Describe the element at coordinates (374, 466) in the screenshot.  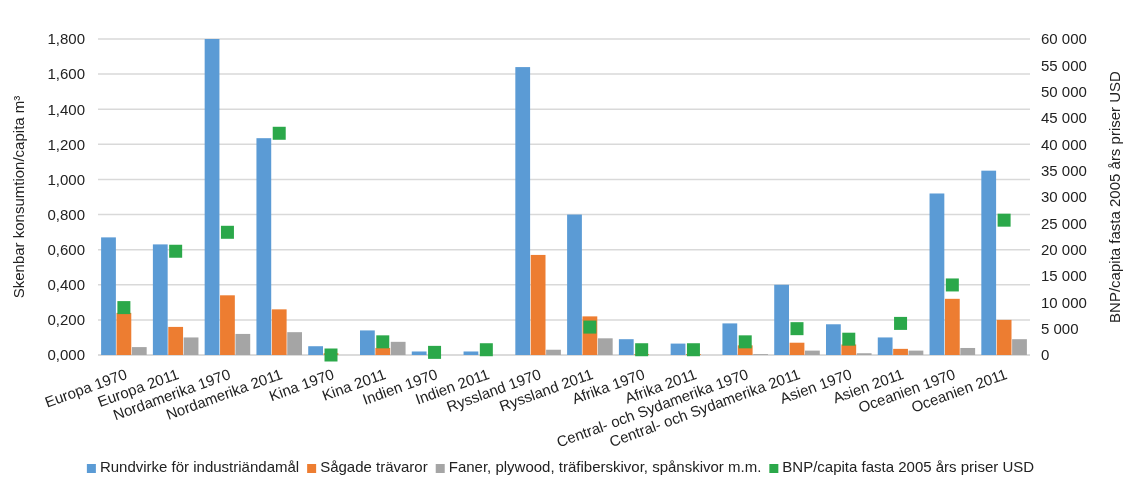
I see `legend-label: Sågade trävaror` at that location.